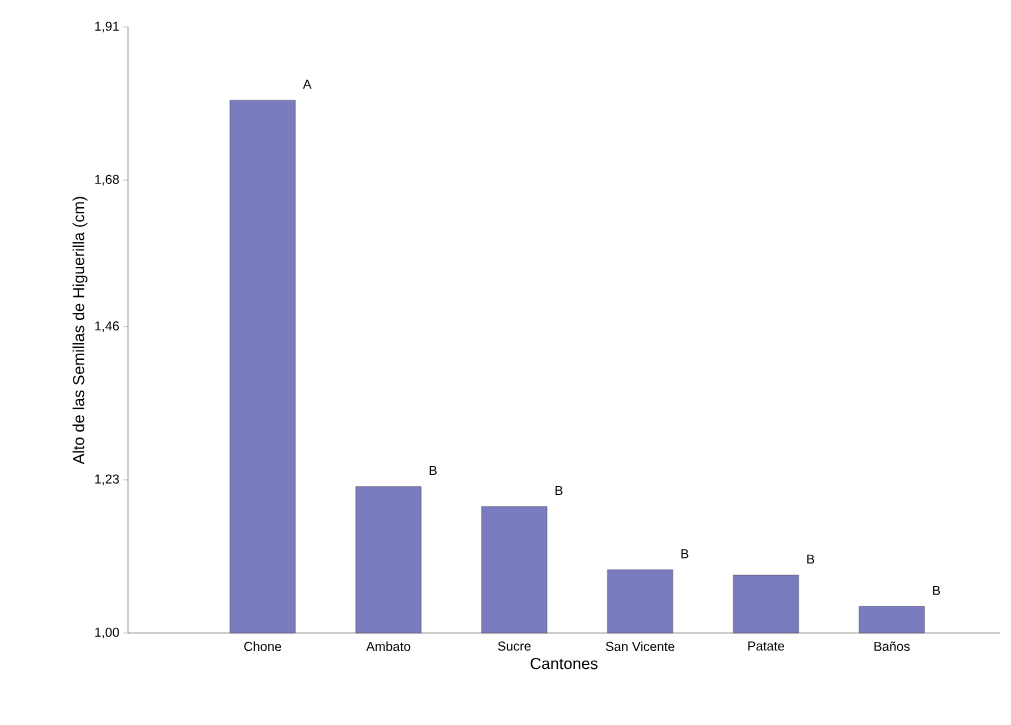 The width and height of the screenshot is (1011, 725). What do you see at coordinates (892, 646) in the screenshot?
I see `x-tick-label: Baños` at bounding box center [892, 646].